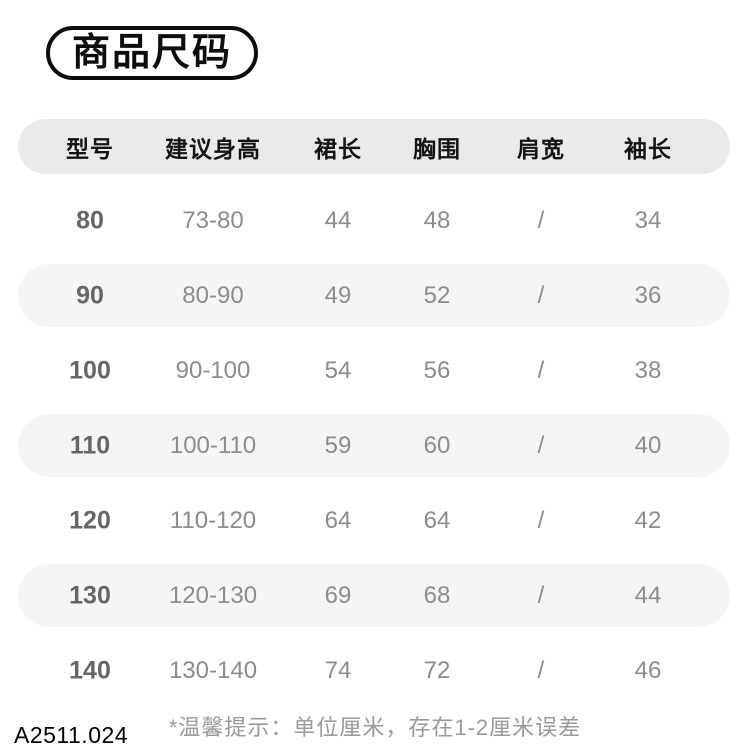 The height and width of the screenshot is (751, 750). What do you see at coordinates (338, 148) in the screenshot?
I see `header-cell-skirt-length: 裙长` at bounding box center [338, 148].